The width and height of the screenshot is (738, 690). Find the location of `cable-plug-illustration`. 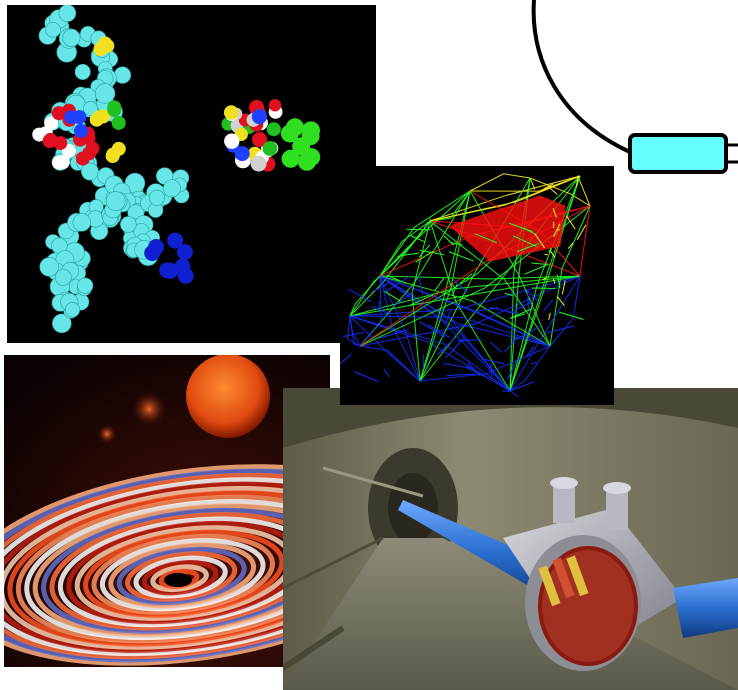

cable-plug-illustration is located at coordinates (629, 95).